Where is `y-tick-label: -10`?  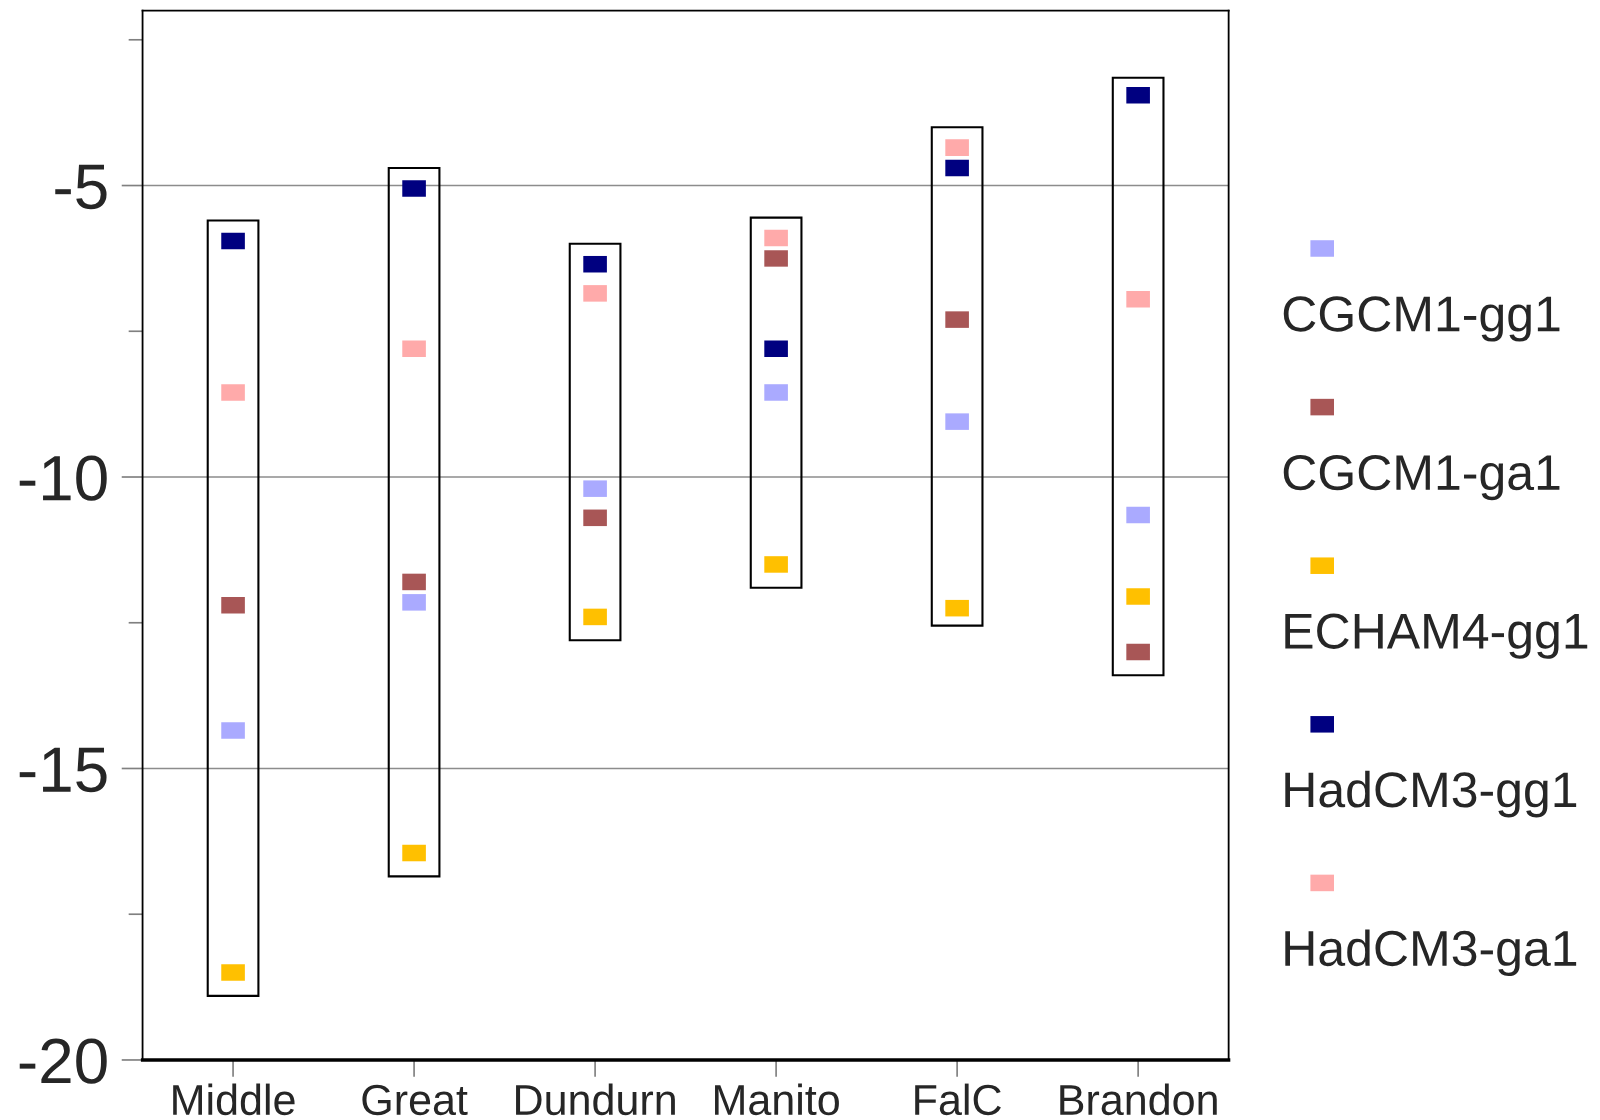
y-tick-label: -10 is located at coordinates (63, 478).